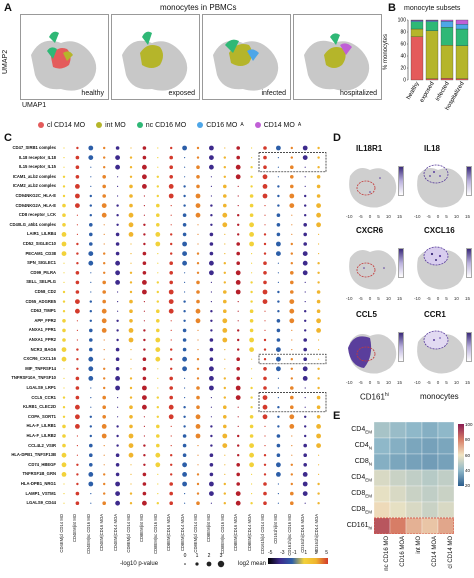 This screenshot has width=474, height=578. Describe the element at coordinates (414, 478) in the screenshot. I see `heatmap` at that location.